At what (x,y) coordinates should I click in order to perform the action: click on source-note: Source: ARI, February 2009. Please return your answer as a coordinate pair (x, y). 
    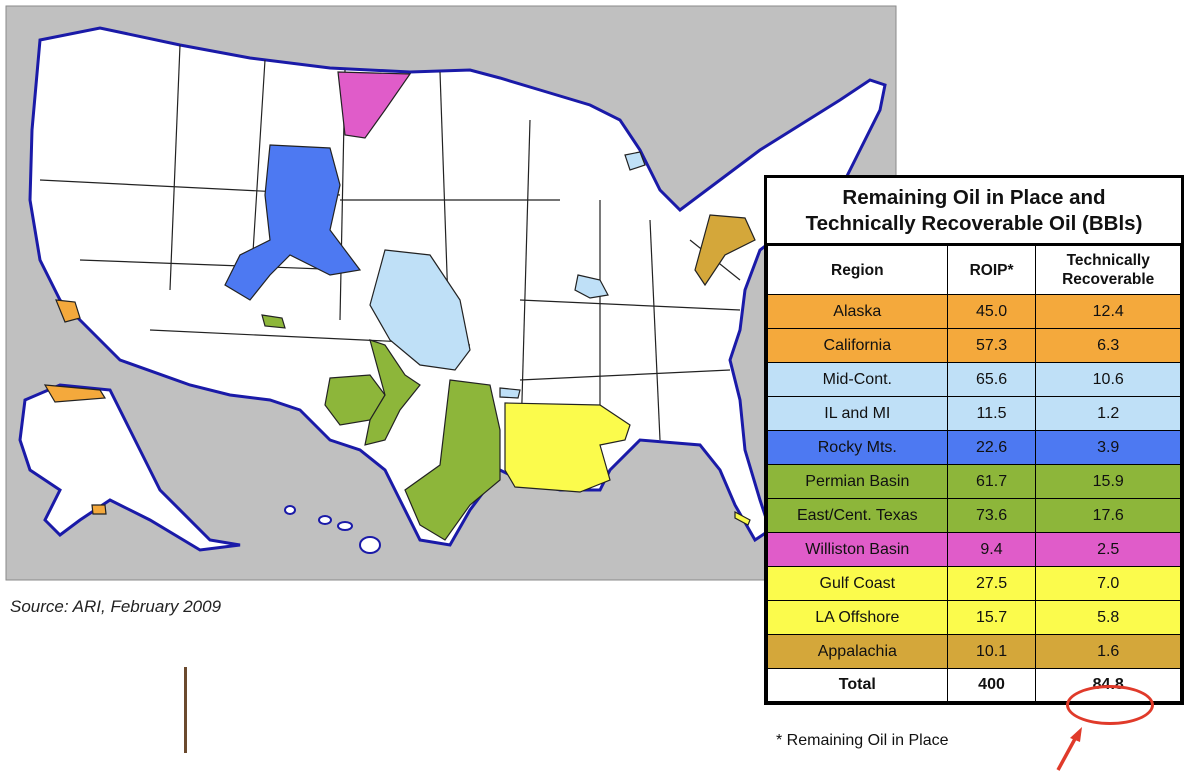
    Looking at the image, I should click on (116, 606).